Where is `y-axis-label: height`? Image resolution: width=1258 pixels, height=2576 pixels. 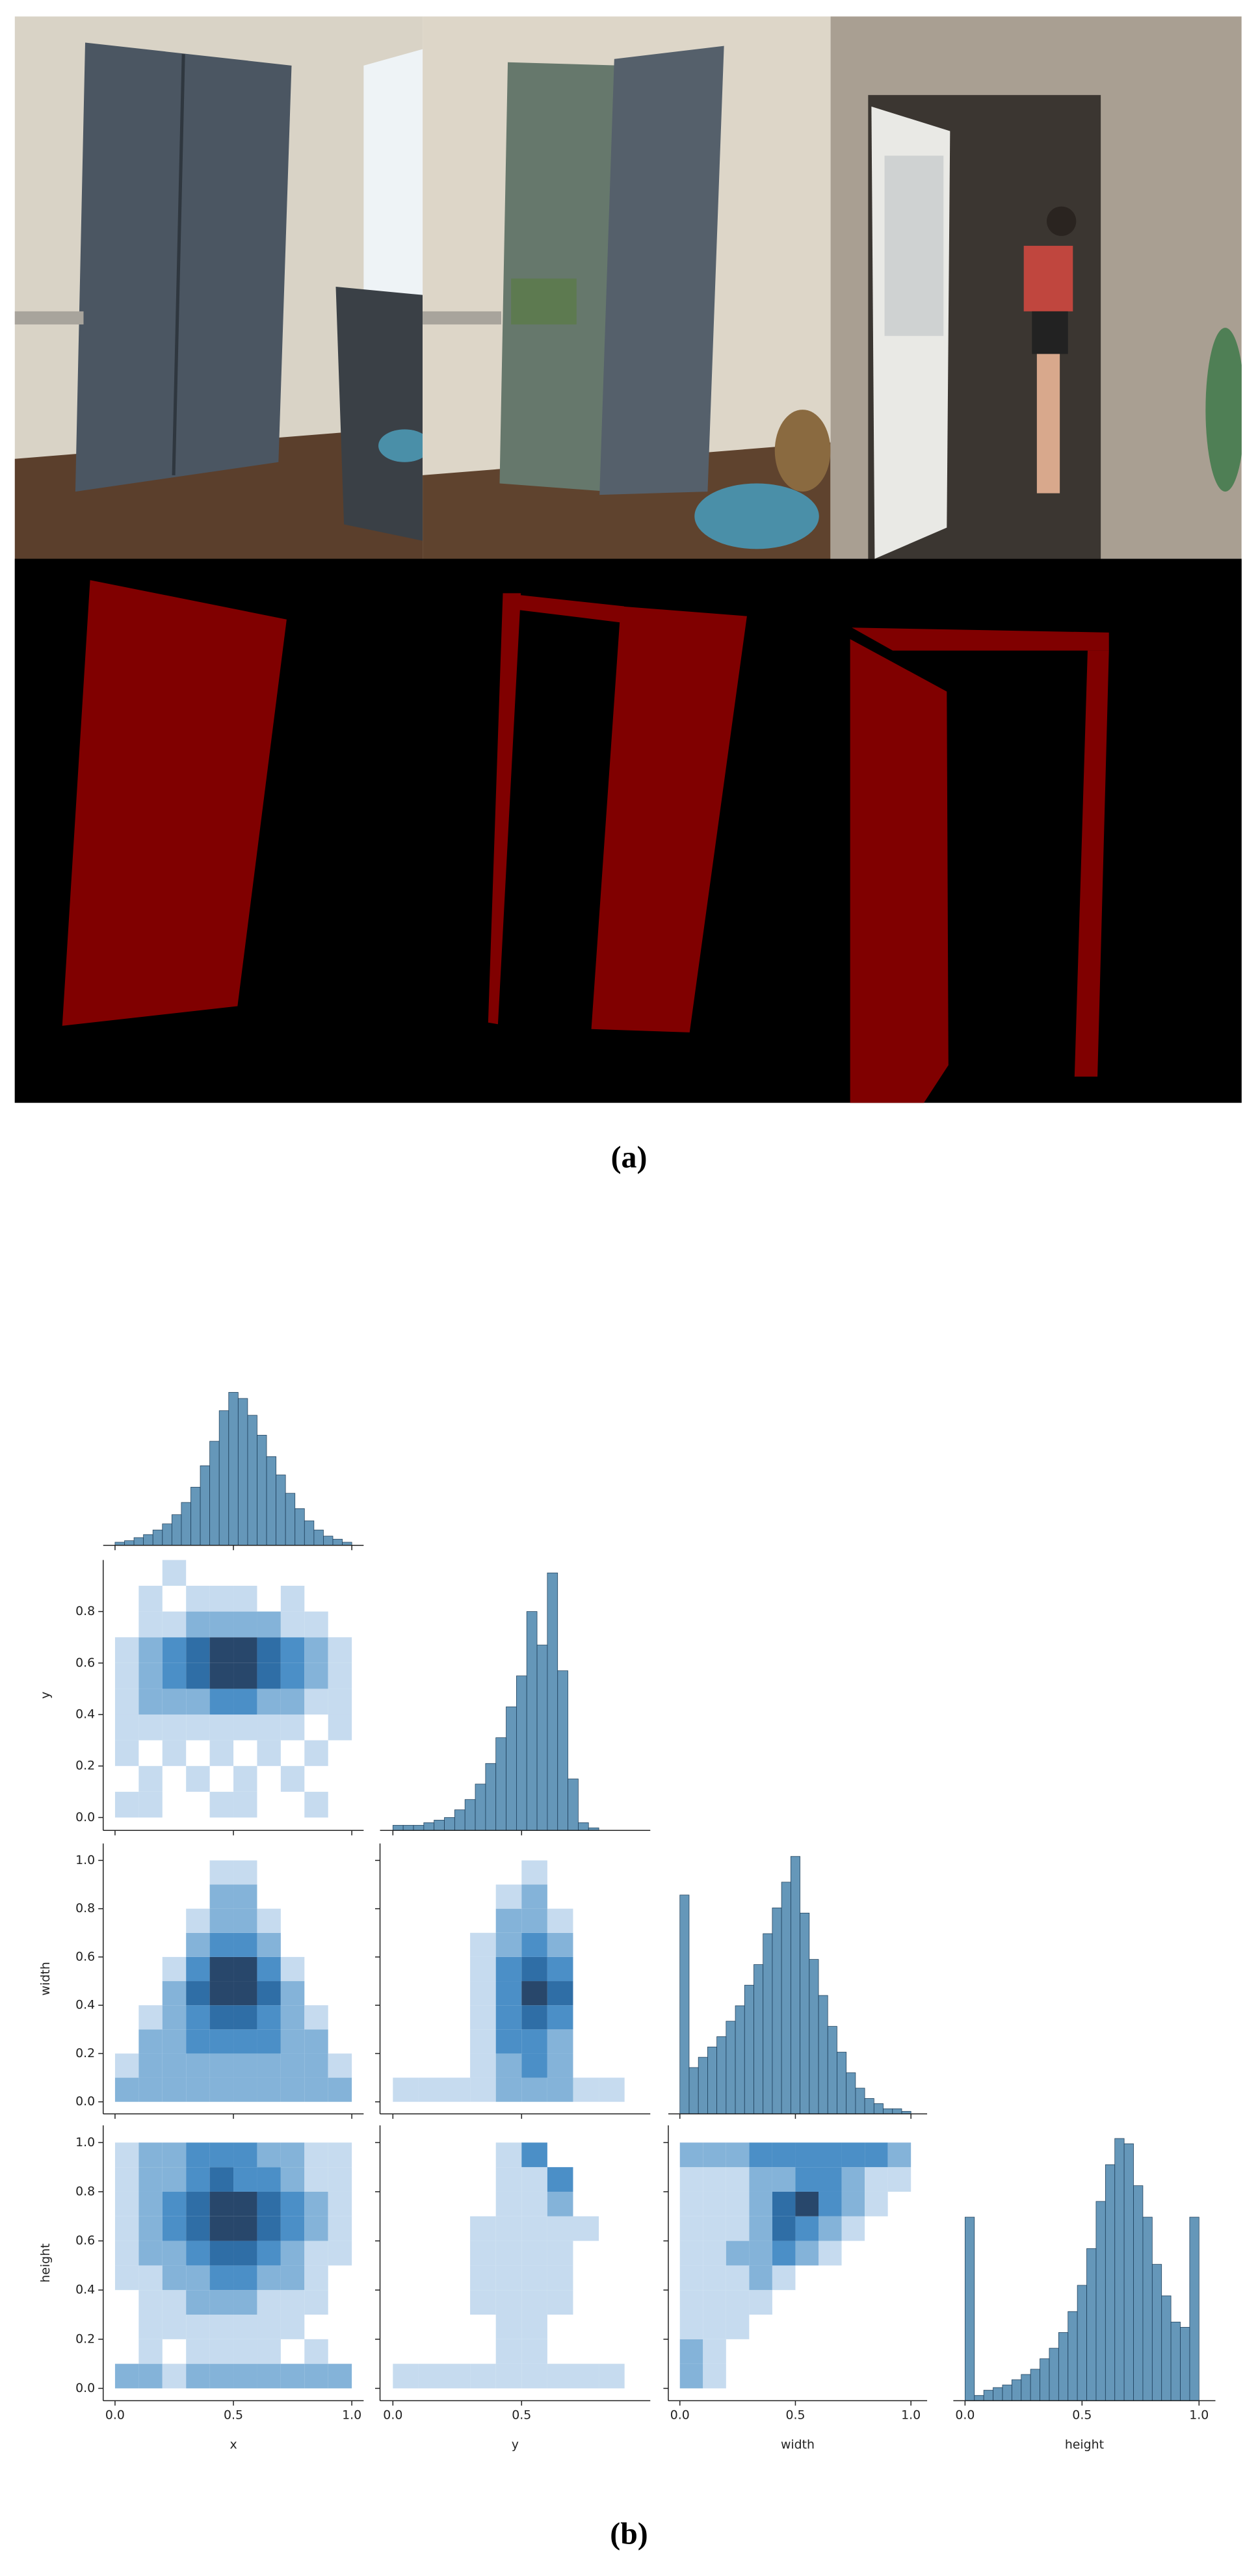
y-axis-label: height is located at coordinates (46, 2263).